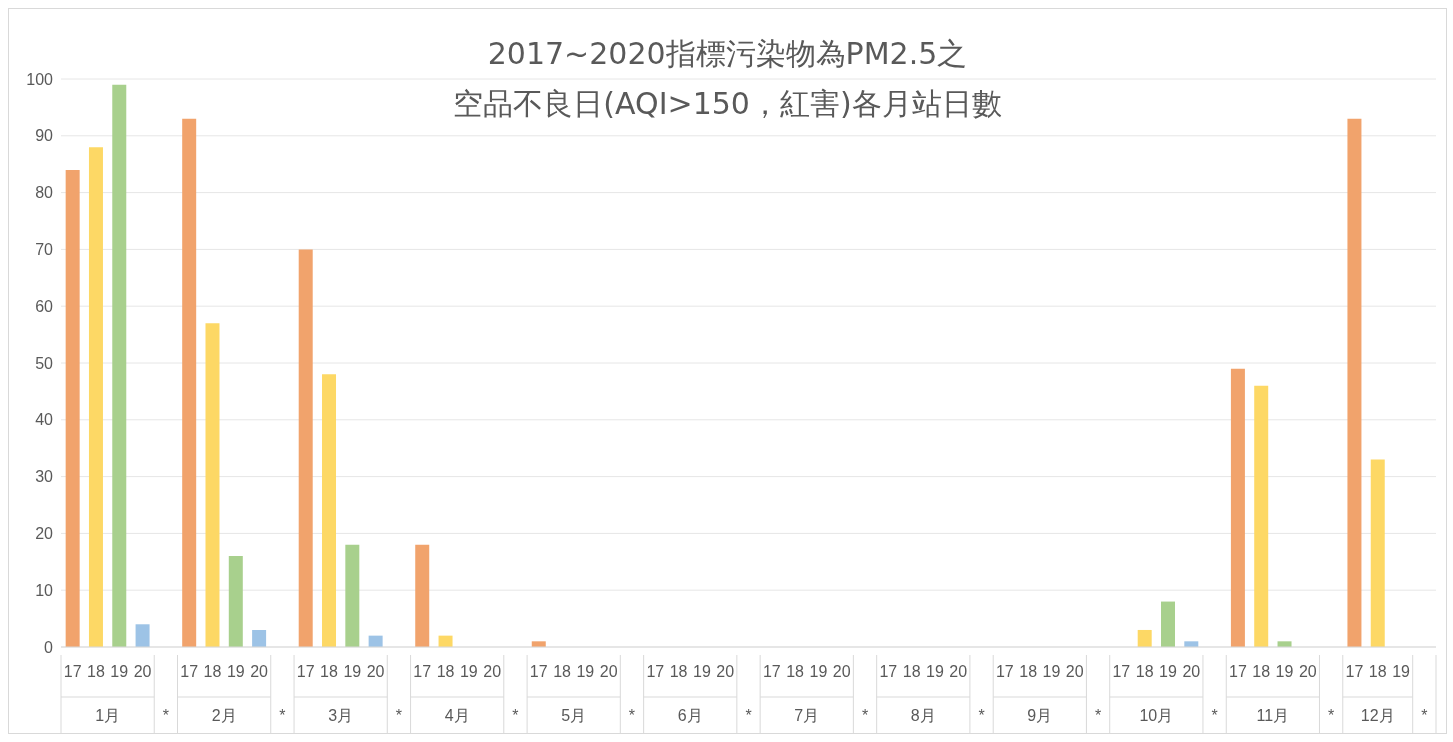 The height and width of the screenshot is (742, 1453). What do you see at coordinates (1377, 715) in the screenshot?
I see `text: 12月` at bounding box center [1377, 715].